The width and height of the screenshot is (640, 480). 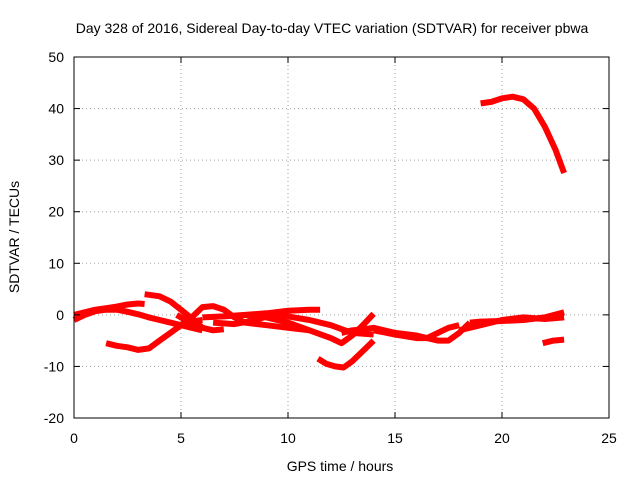 What do you see at coordinates (609, 438) in the screenshot?
I see `x-tick-label: 25` at bounding box center [609, 438].